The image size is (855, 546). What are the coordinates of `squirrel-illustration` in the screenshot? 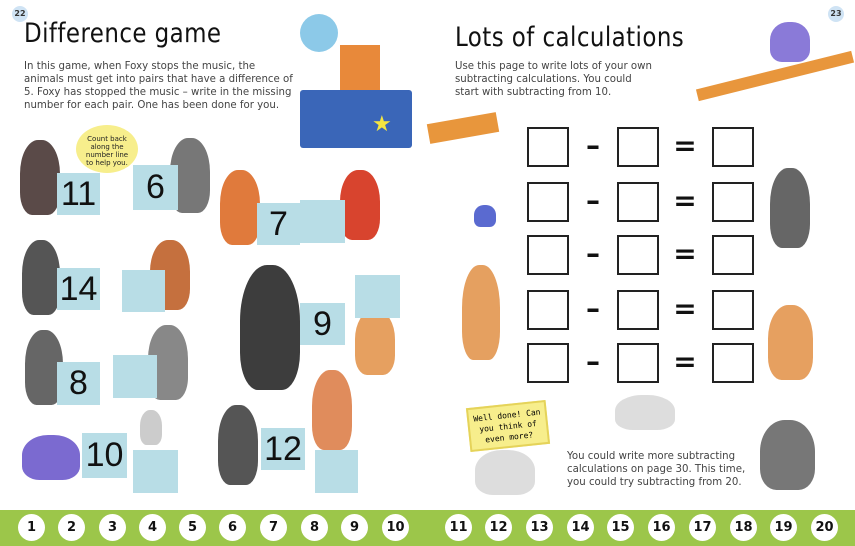 It's located at (360, 205).